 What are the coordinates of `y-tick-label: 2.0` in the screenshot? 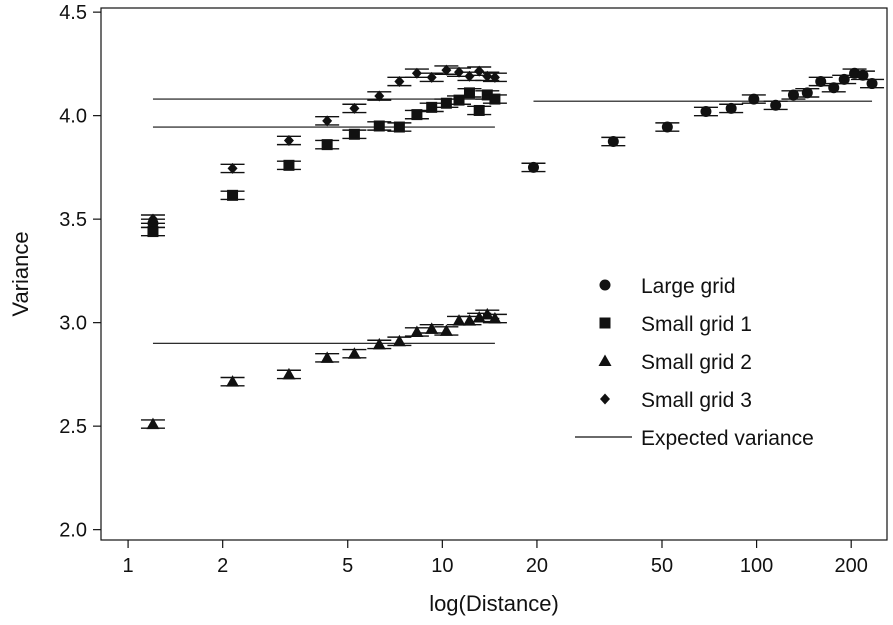 It's located at (73, 531).